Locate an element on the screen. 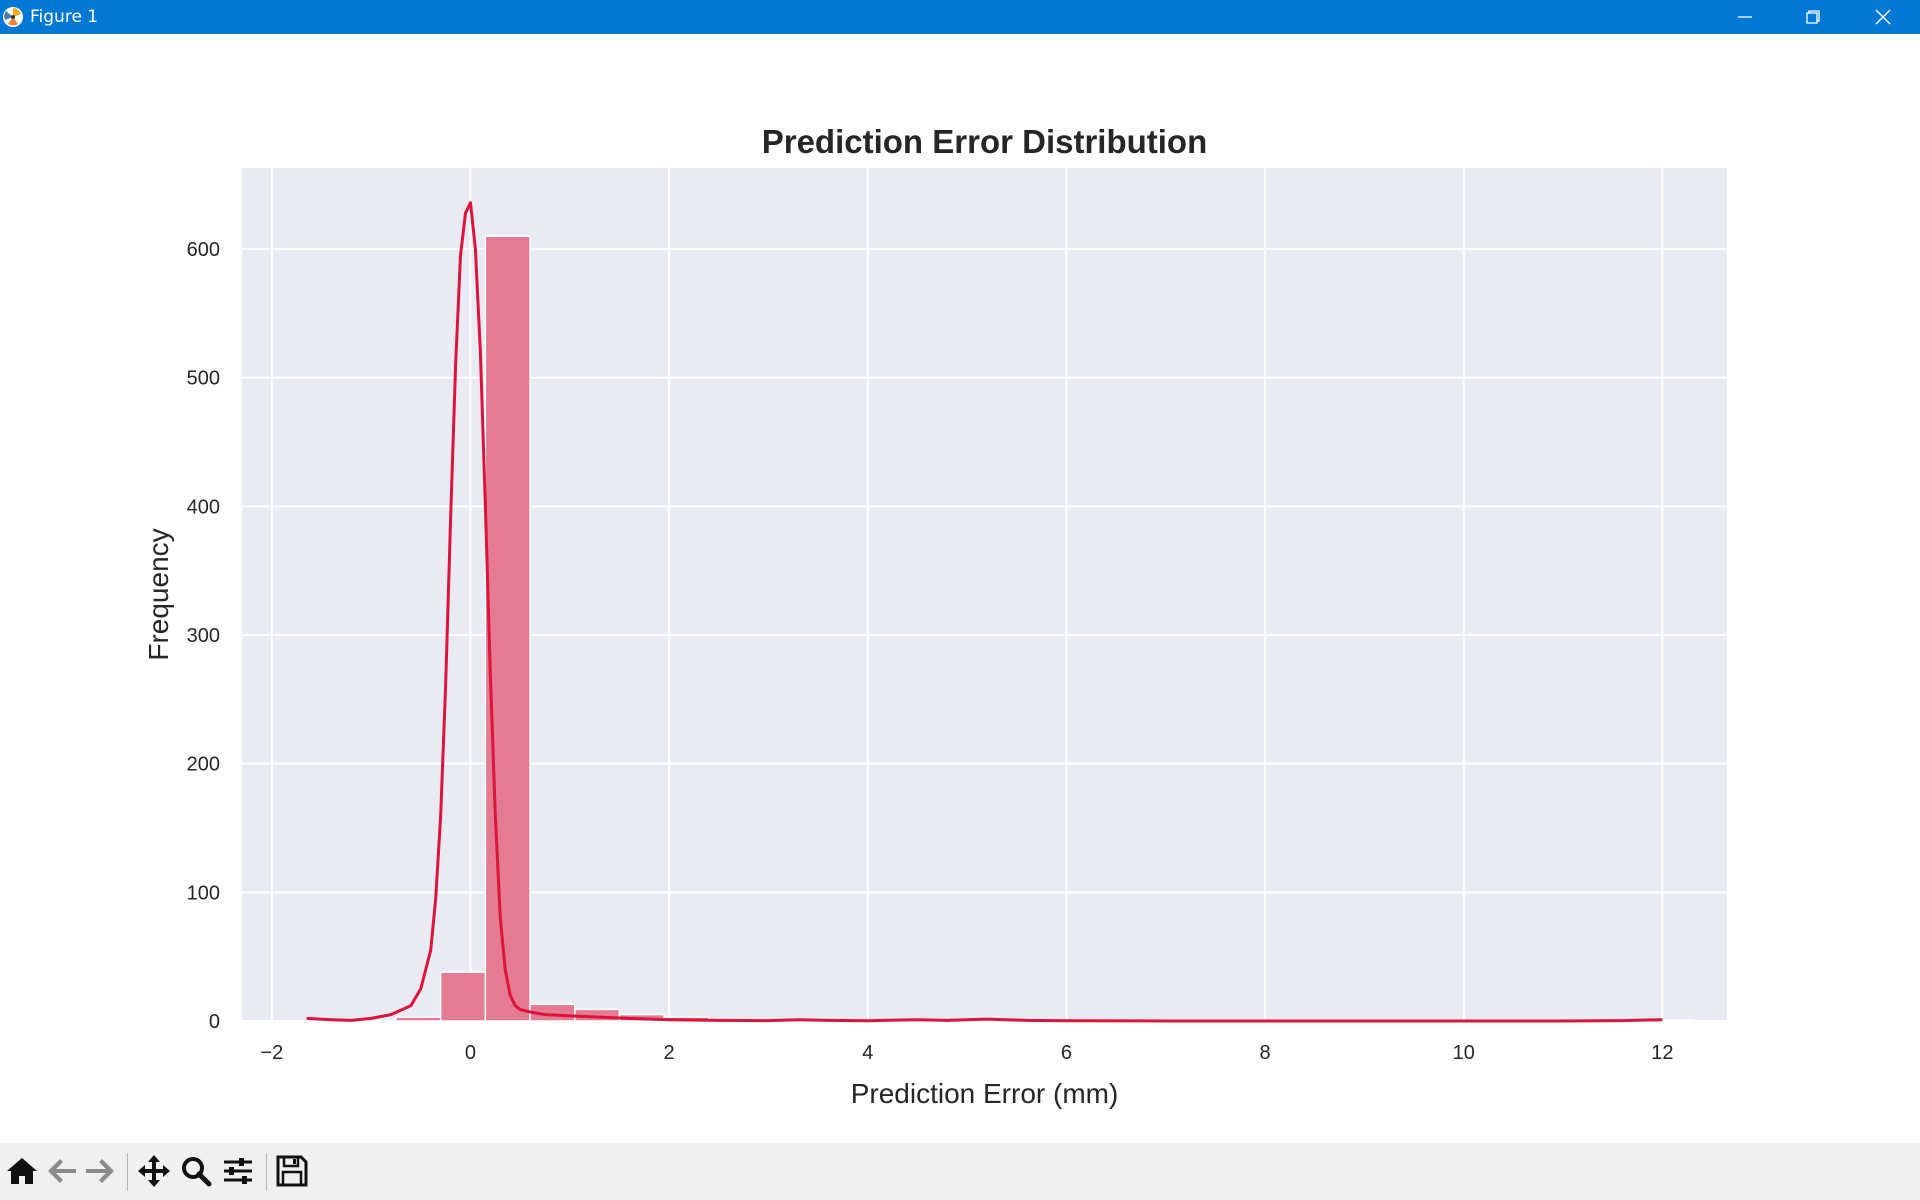  pan-button is located at coordinates (154, 1171).